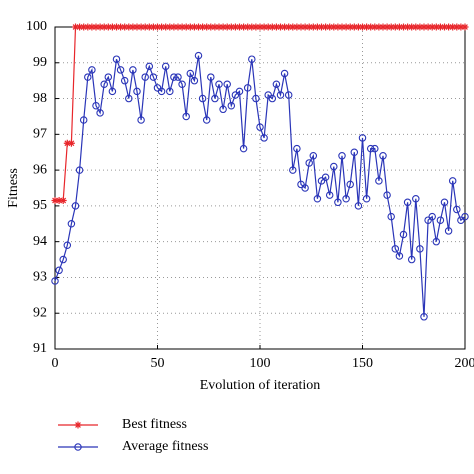  Describe the element at coordinates (13, 188) in the screenshot. I see `y-axis-label: Fitness` at that location.